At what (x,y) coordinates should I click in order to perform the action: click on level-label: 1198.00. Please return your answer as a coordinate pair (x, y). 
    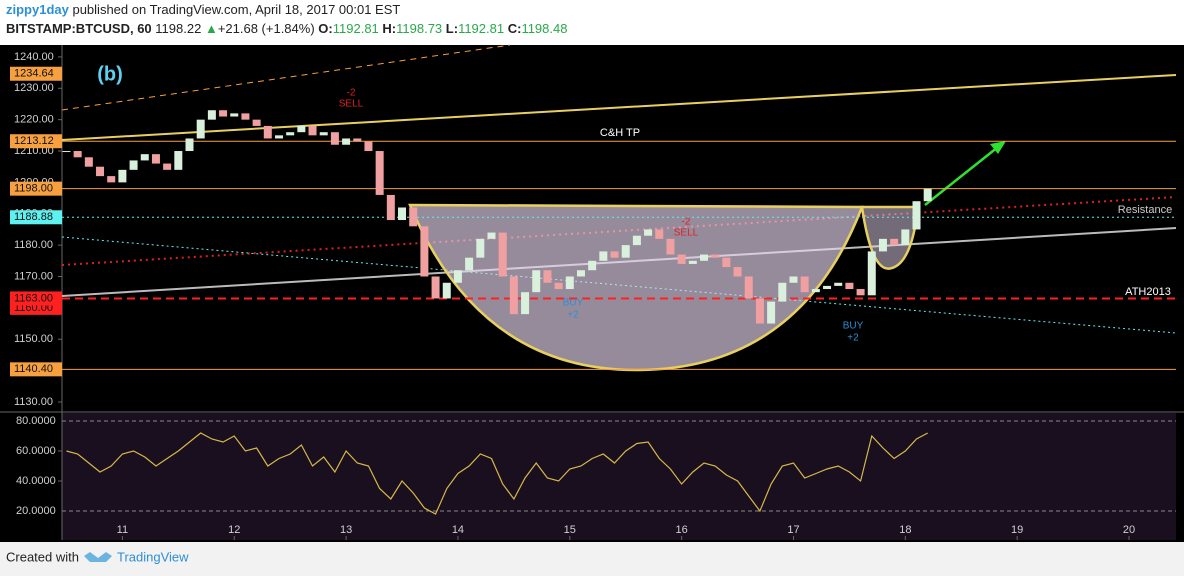
    Looking at the image, I should click on (33, 189).